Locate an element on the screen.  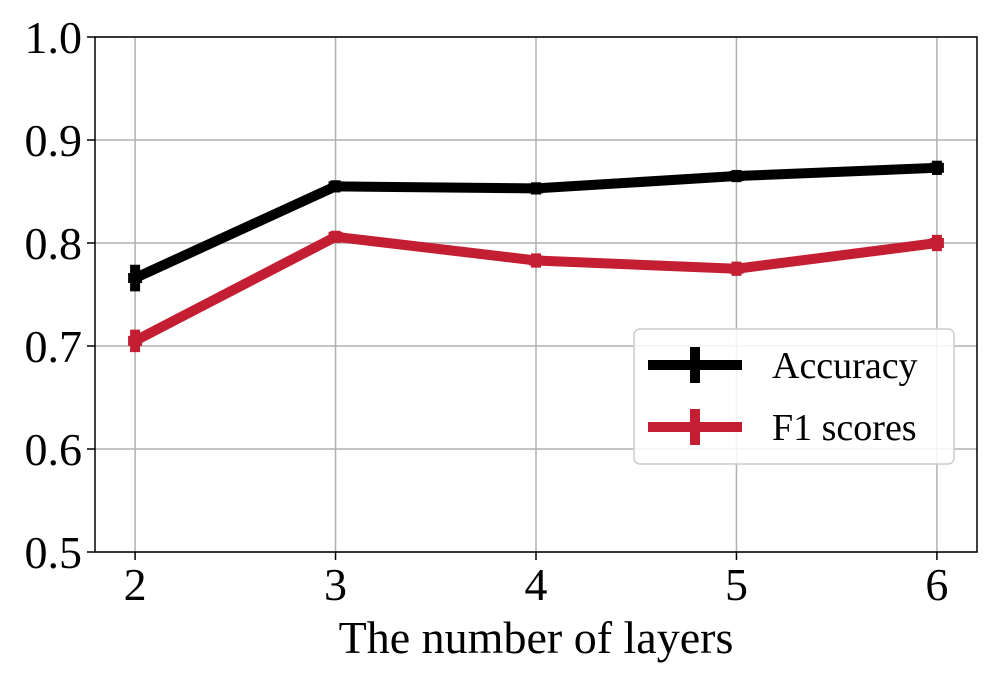
x-axis-title: The number of layers is located at coordinates (536, 637).